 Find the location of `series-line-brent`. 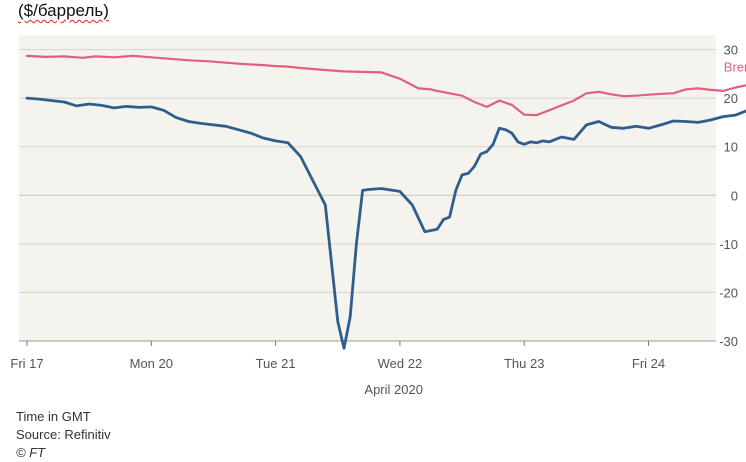

series-line-brent is located at coordinates (385, 85).